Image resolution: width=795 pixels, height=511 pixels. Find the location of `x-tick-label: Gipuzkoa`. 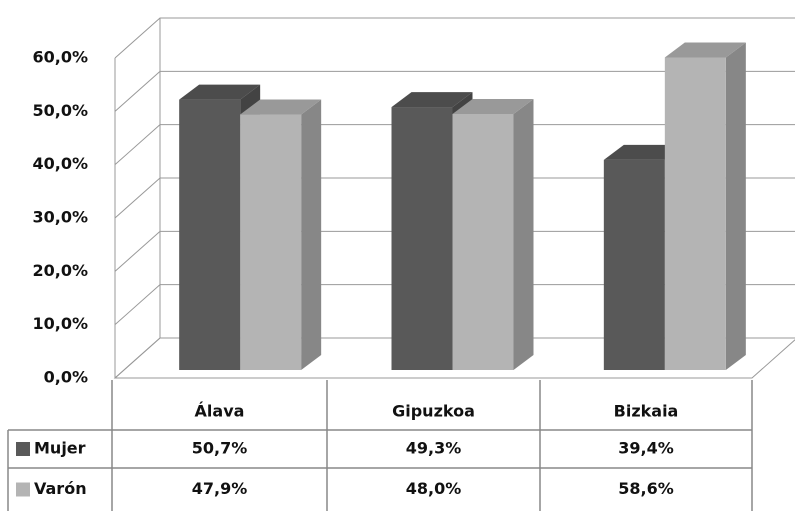

x-tick-label: Gipuzkoa is located at coordinates (433, 411).